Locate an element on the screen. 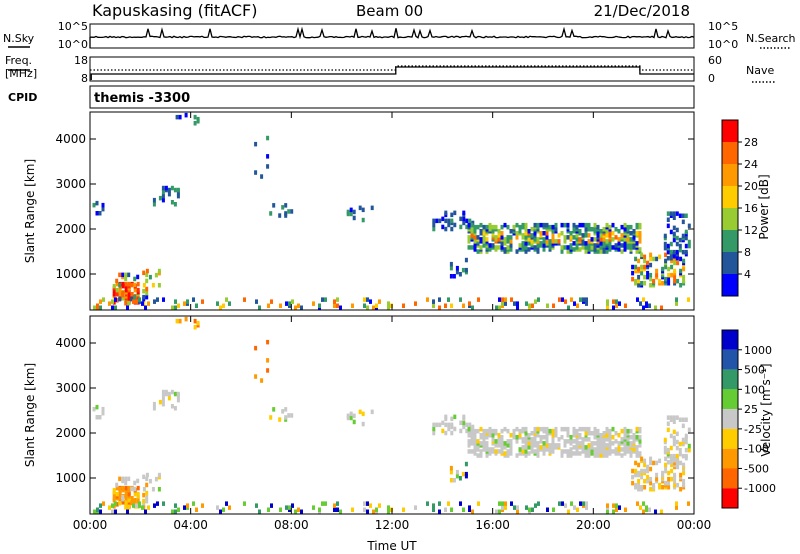 Image resolution: width=800 pixels, height=554 pixels. colorbar-tick-label: -25 is located at coordinates (753, 429).